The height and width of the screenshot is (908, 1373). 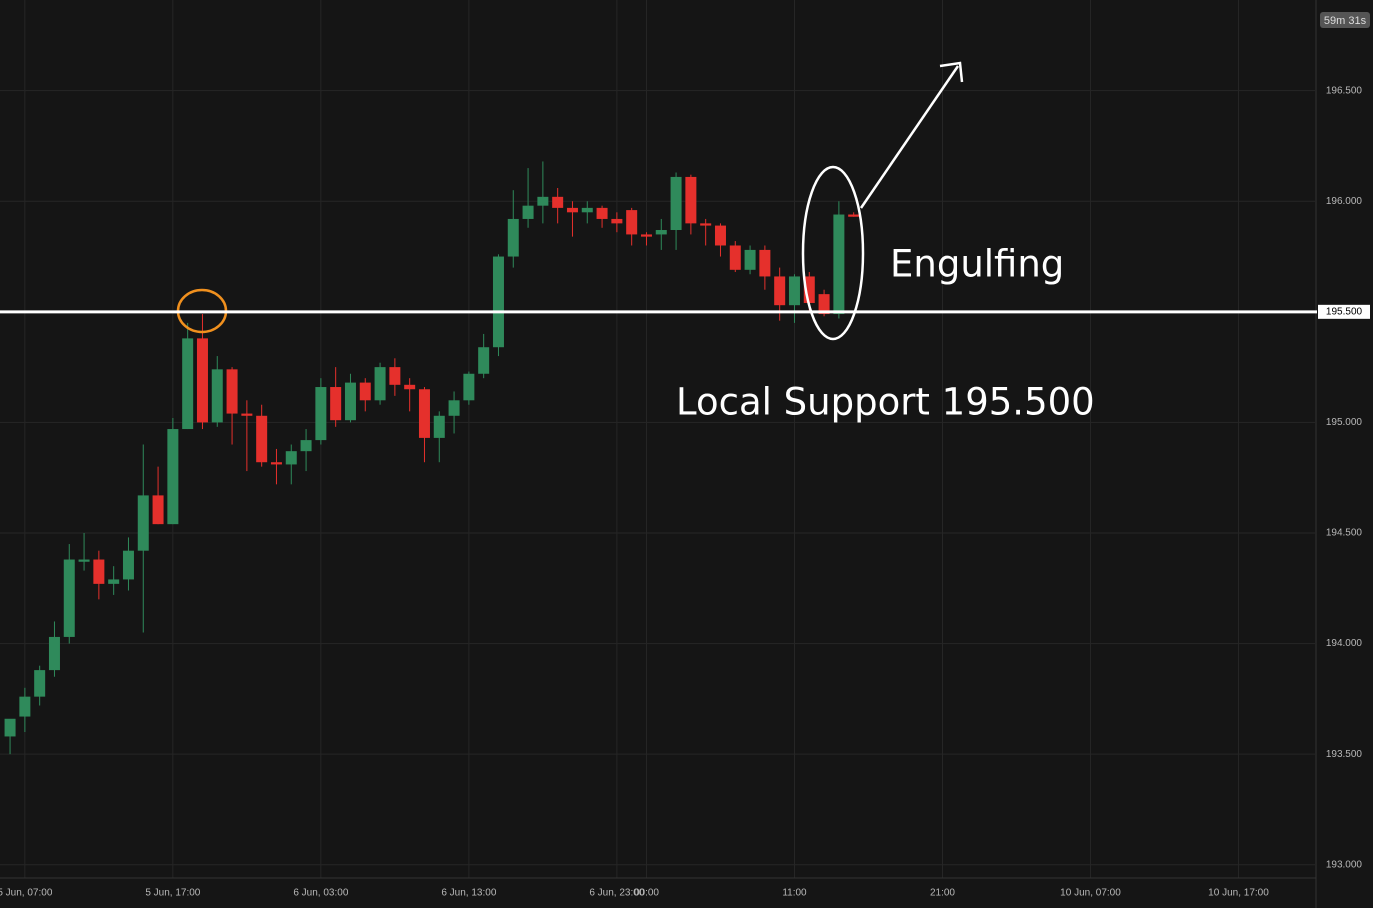 I want to click on x-tick-label: 6 Jun, 13:00, so click(x=468, y=893).